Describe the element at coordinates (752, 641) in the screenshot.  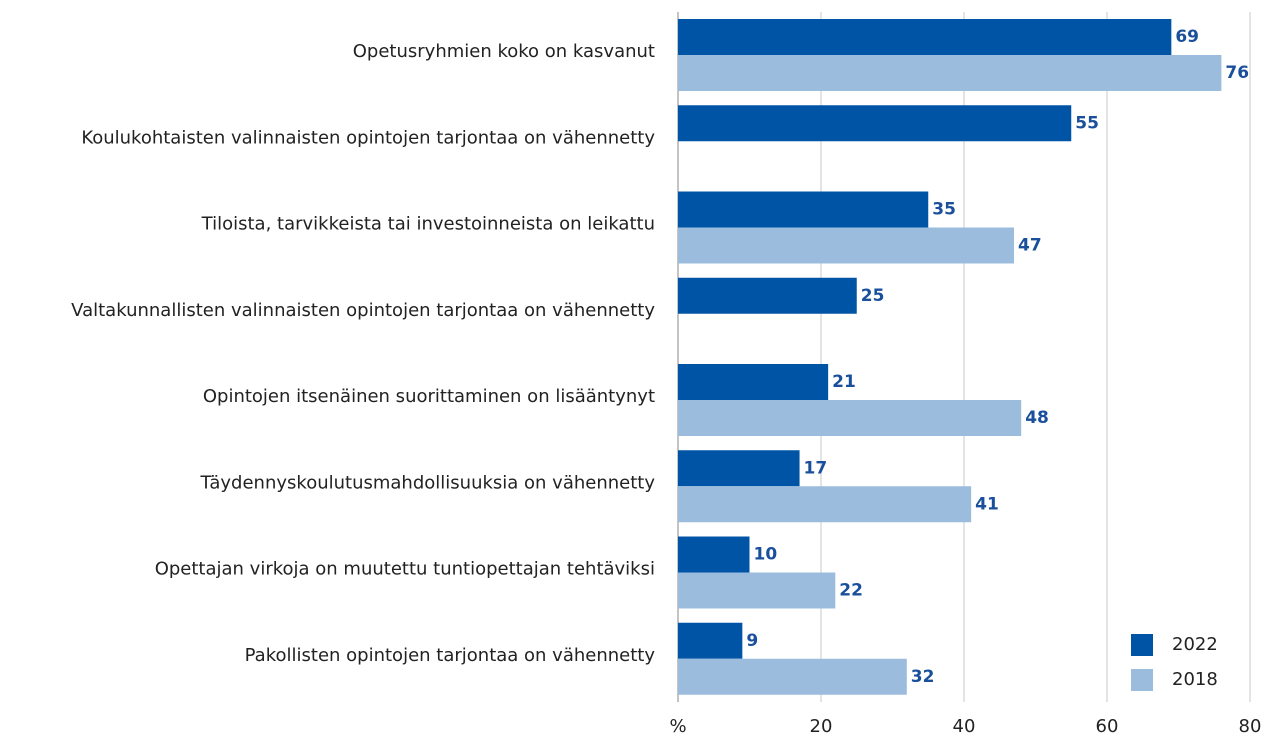
I see `value-label: 9` at that location.